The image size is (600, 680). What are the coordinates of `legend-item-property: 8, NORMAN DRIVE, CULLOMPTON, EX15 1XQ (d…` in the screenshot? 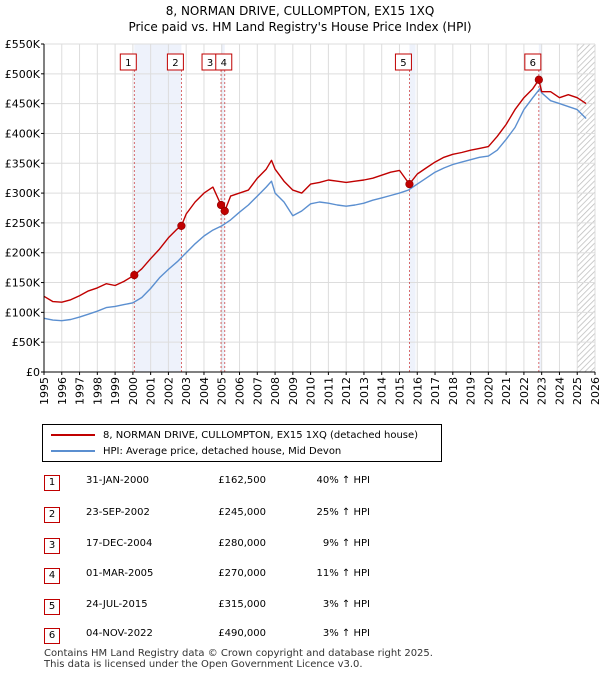 It's located at (234, 435).